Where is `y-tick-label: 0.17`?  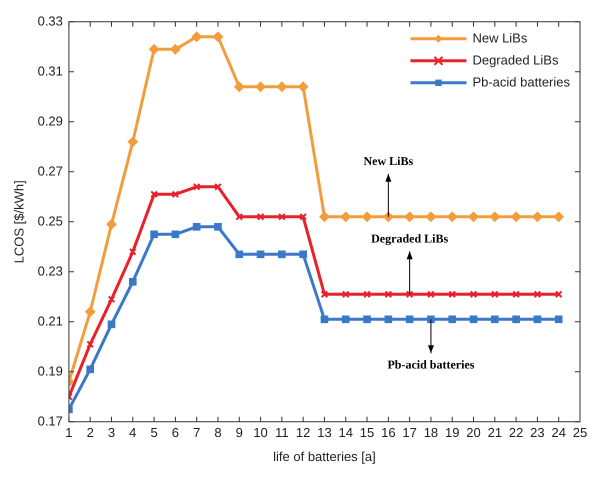 y-tick-label: 0.17 is located at coordinates (50, 420).